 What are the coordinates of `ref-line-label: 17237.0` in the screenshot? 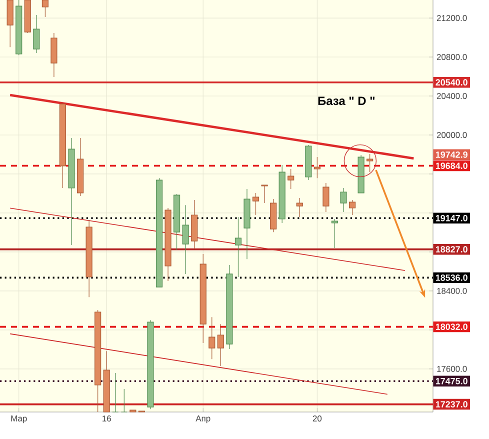 It's located at (452, 404).